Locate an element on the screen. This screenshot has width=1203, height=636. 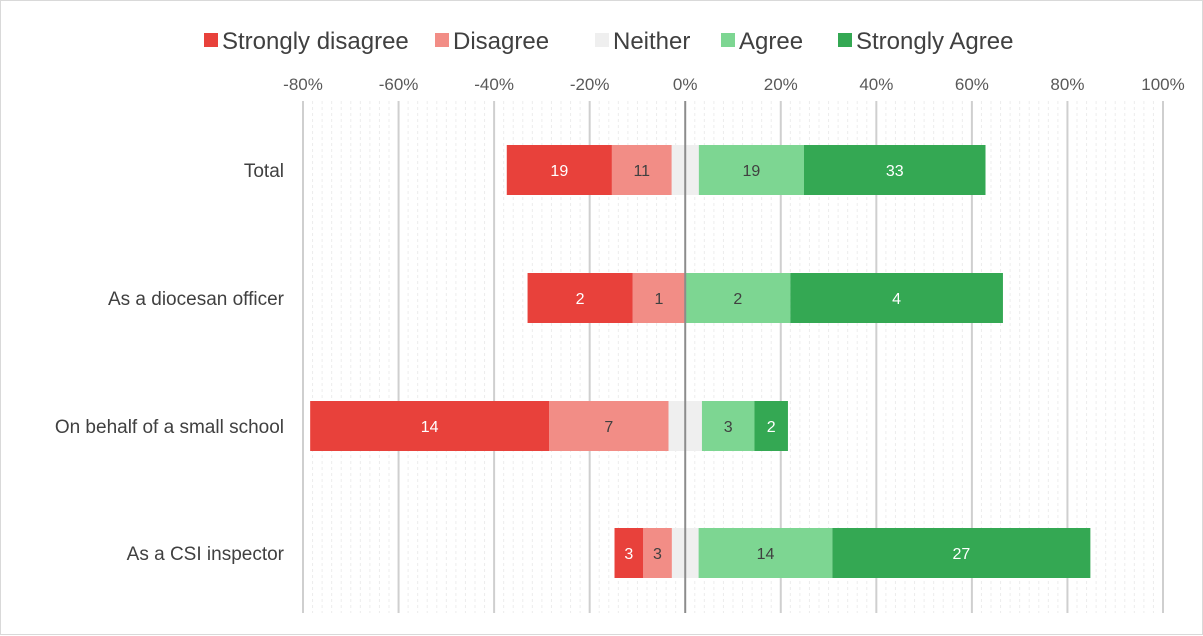
legend-item: Strongly disagree is located at coordinates (306, 41).